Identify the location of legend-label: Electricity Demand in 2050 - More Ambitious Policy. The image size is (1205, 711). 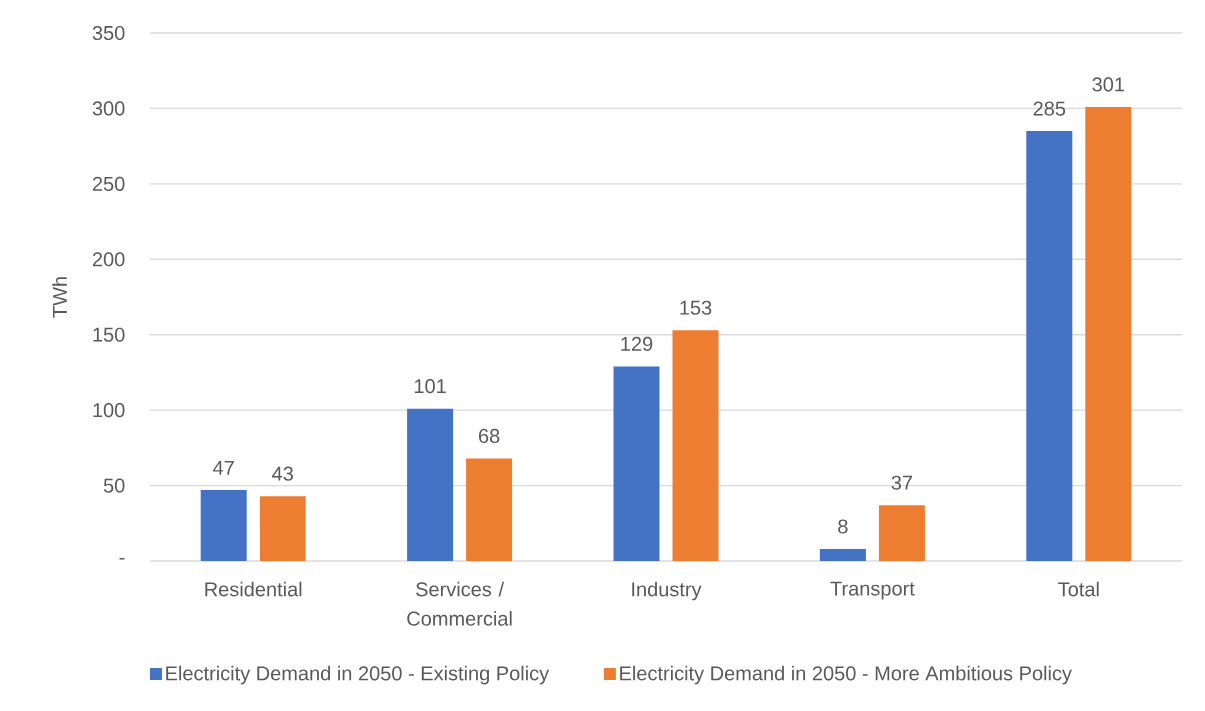
(846, 675).